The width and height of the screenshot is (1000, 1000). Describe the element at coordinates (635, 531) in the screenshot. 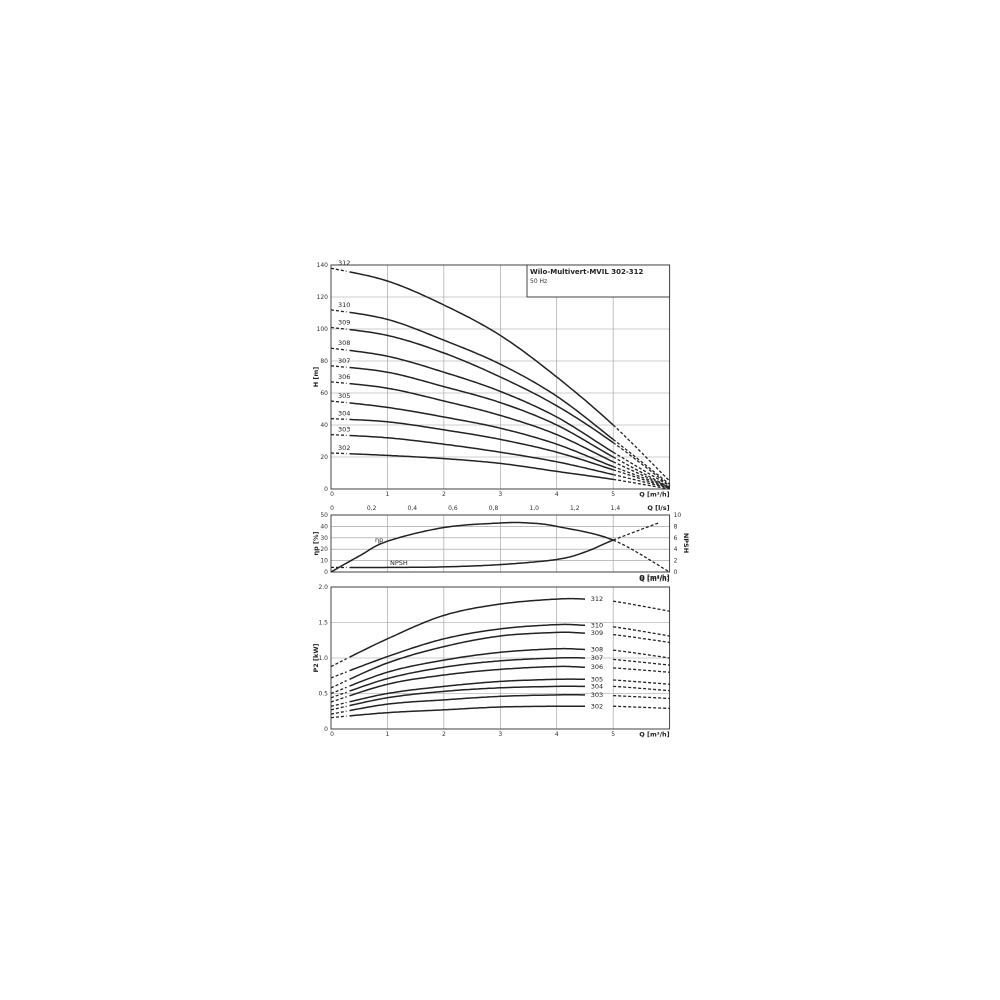

I see `npsh-curve-dashed-end` at that location.